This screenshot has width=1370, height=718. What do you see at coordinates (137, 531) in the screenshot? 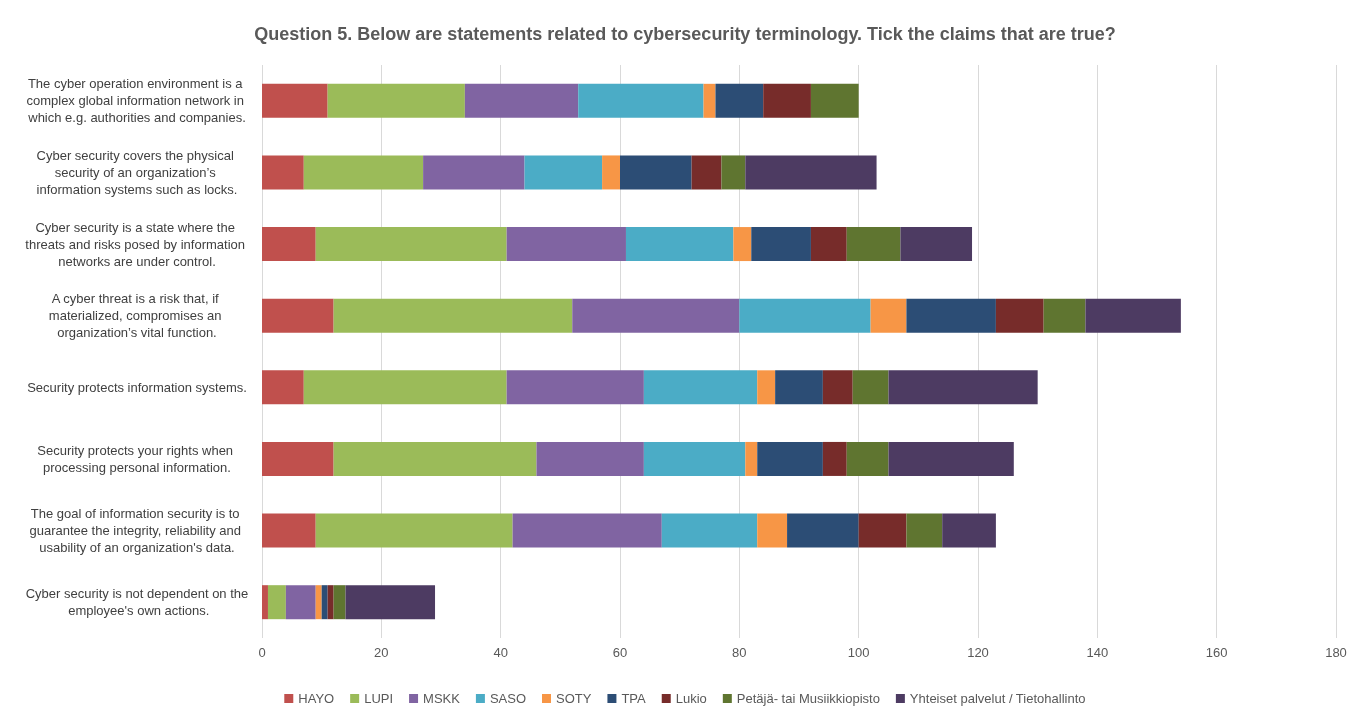
I see `y-tick-label: The goal of information security is to guarantee the integrity, reliability and usability of an organization's data.` at bounding box center [137, 531].